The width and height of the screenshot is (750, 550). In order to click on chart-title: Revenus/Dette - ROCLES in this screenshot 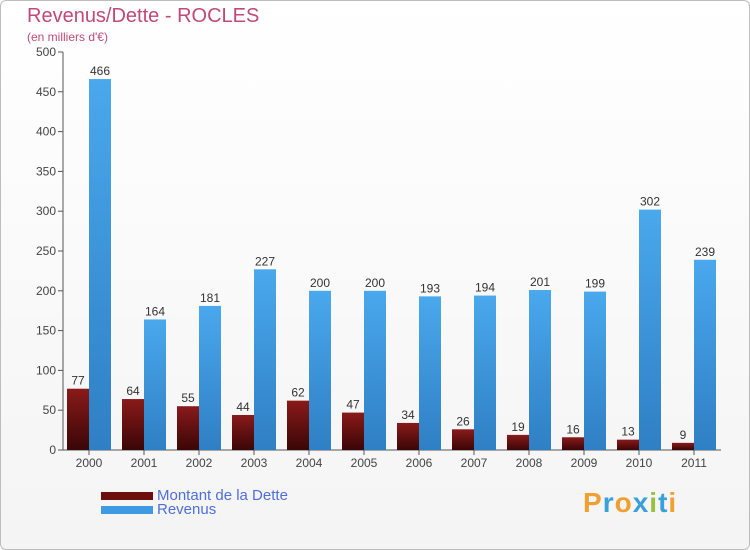, I will do `click(143, 16)`.